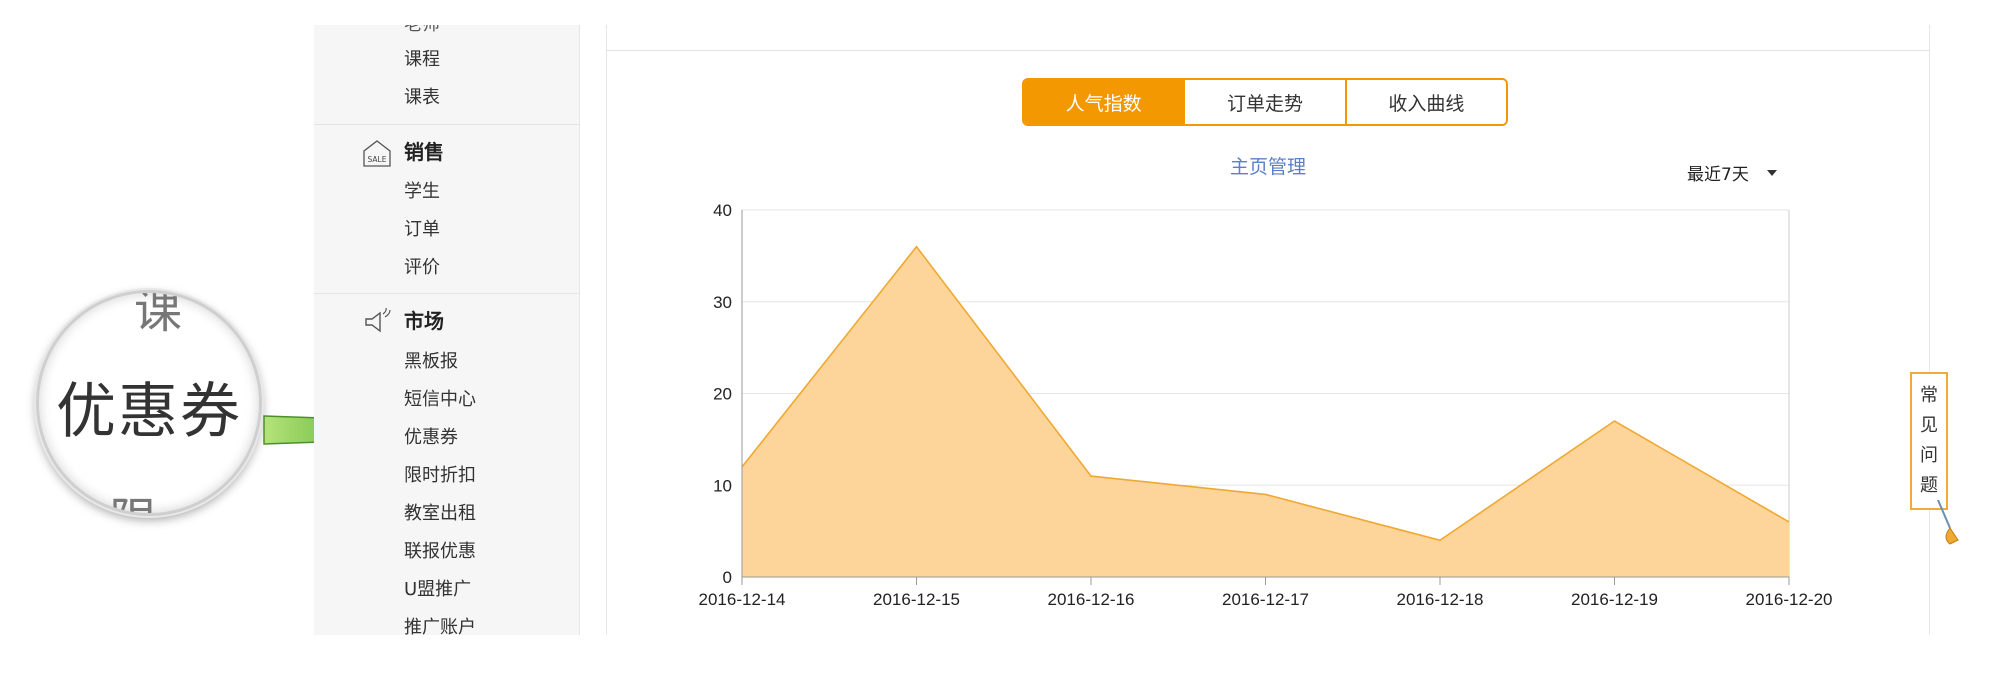 This screenshot has width=1994, height=694. What do you see at coordinates (440, 551) in the screenshot?
I see `sidebar-item-joint-discount: 联报优惠` at bounding box center [440, 551].